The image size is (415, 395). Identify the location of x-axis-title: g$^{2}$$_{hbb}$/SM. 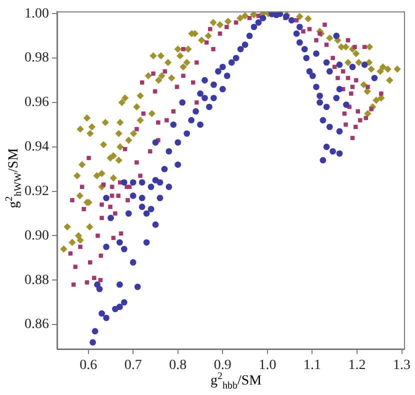
(236, 381).